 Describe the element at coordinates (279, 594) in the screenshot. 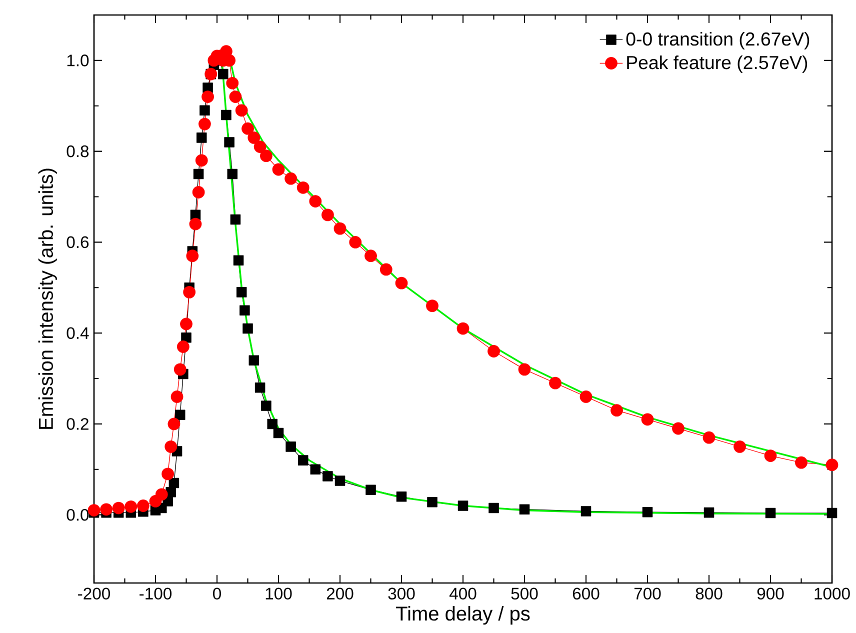

I see `x-tick-label: 100` at that location.